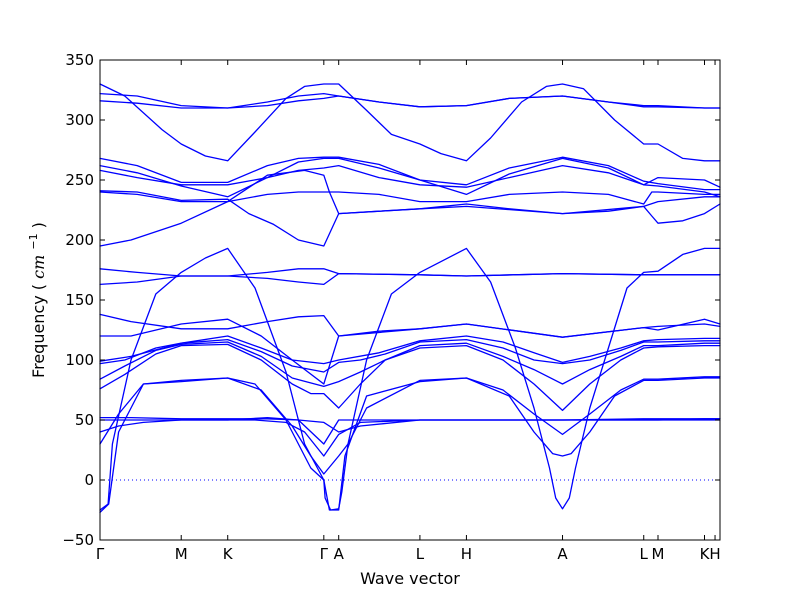 This screenshot has height=600, width=800. What do you see at coordinates (79, 120) in the screenshot?
I see `y-tick-label: 300` at bounding box center [79, 120].